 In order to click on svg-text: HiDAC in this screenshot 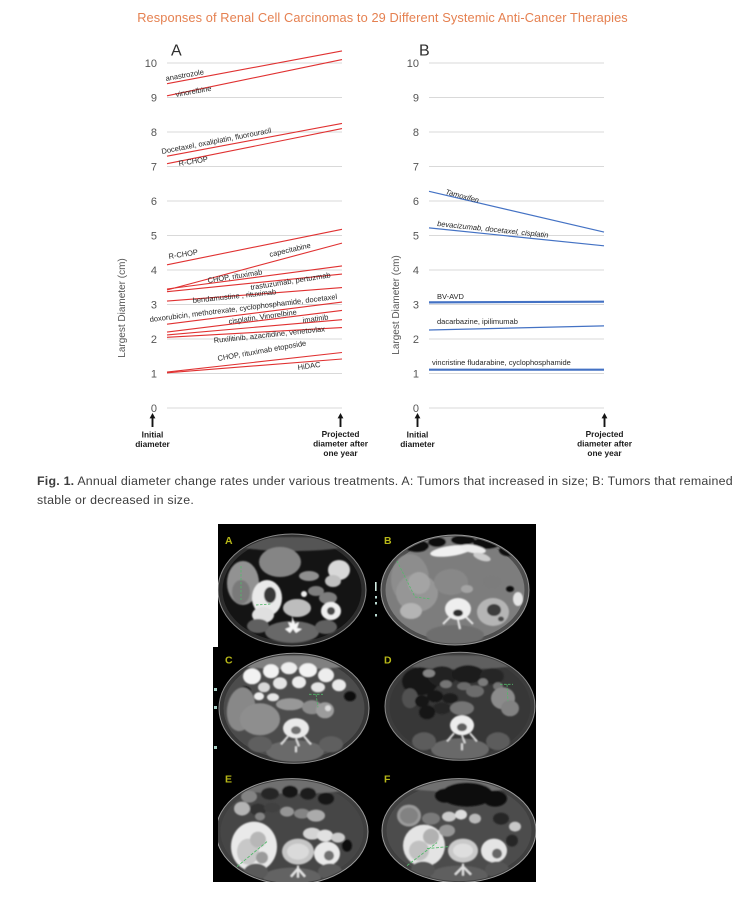, I will do `click(309, 366)`.